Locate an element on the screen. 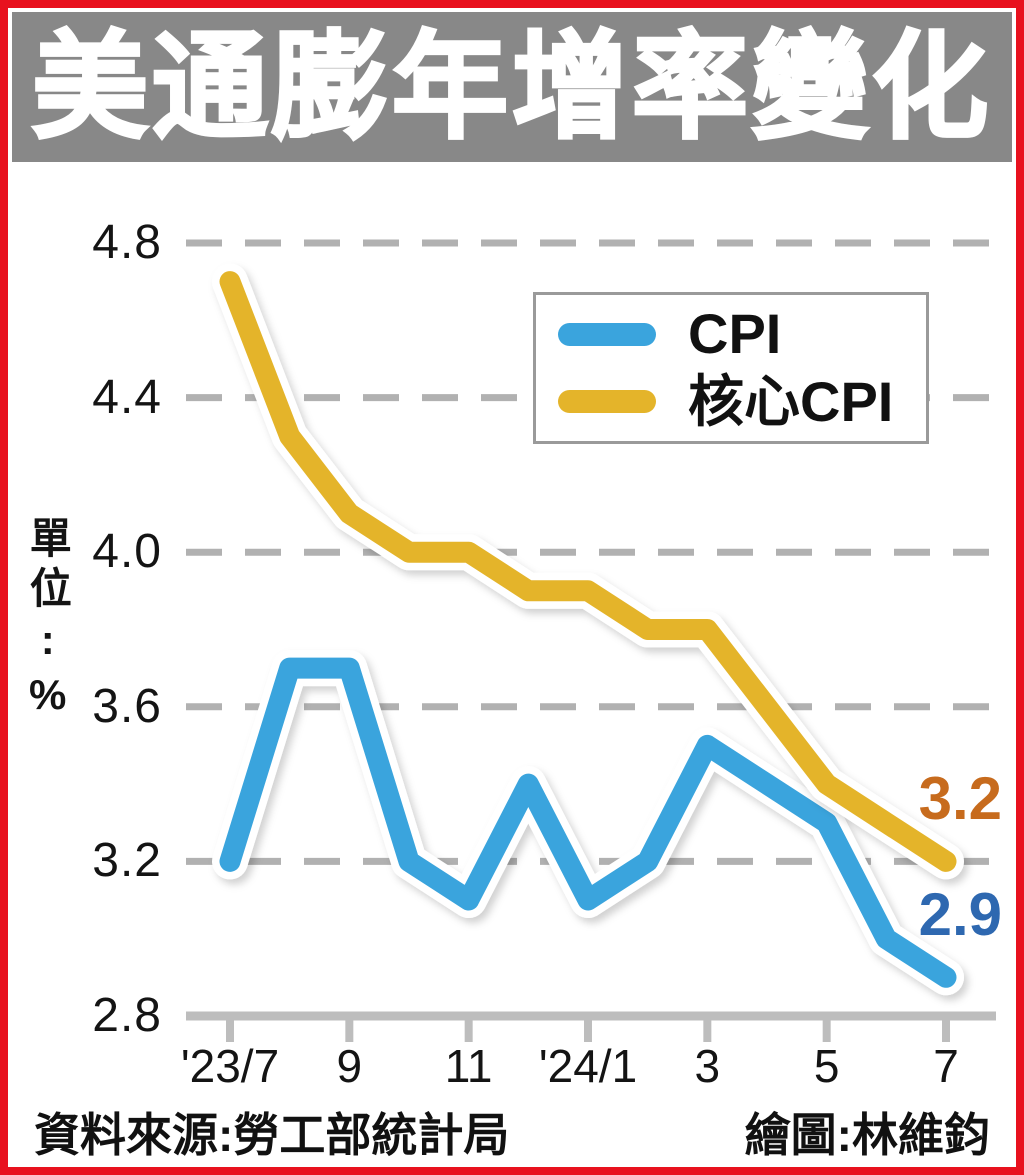  footer: 資料來源:勞工部統計局 繪圖:林維鈞 is located at coordinates (512, 1132).